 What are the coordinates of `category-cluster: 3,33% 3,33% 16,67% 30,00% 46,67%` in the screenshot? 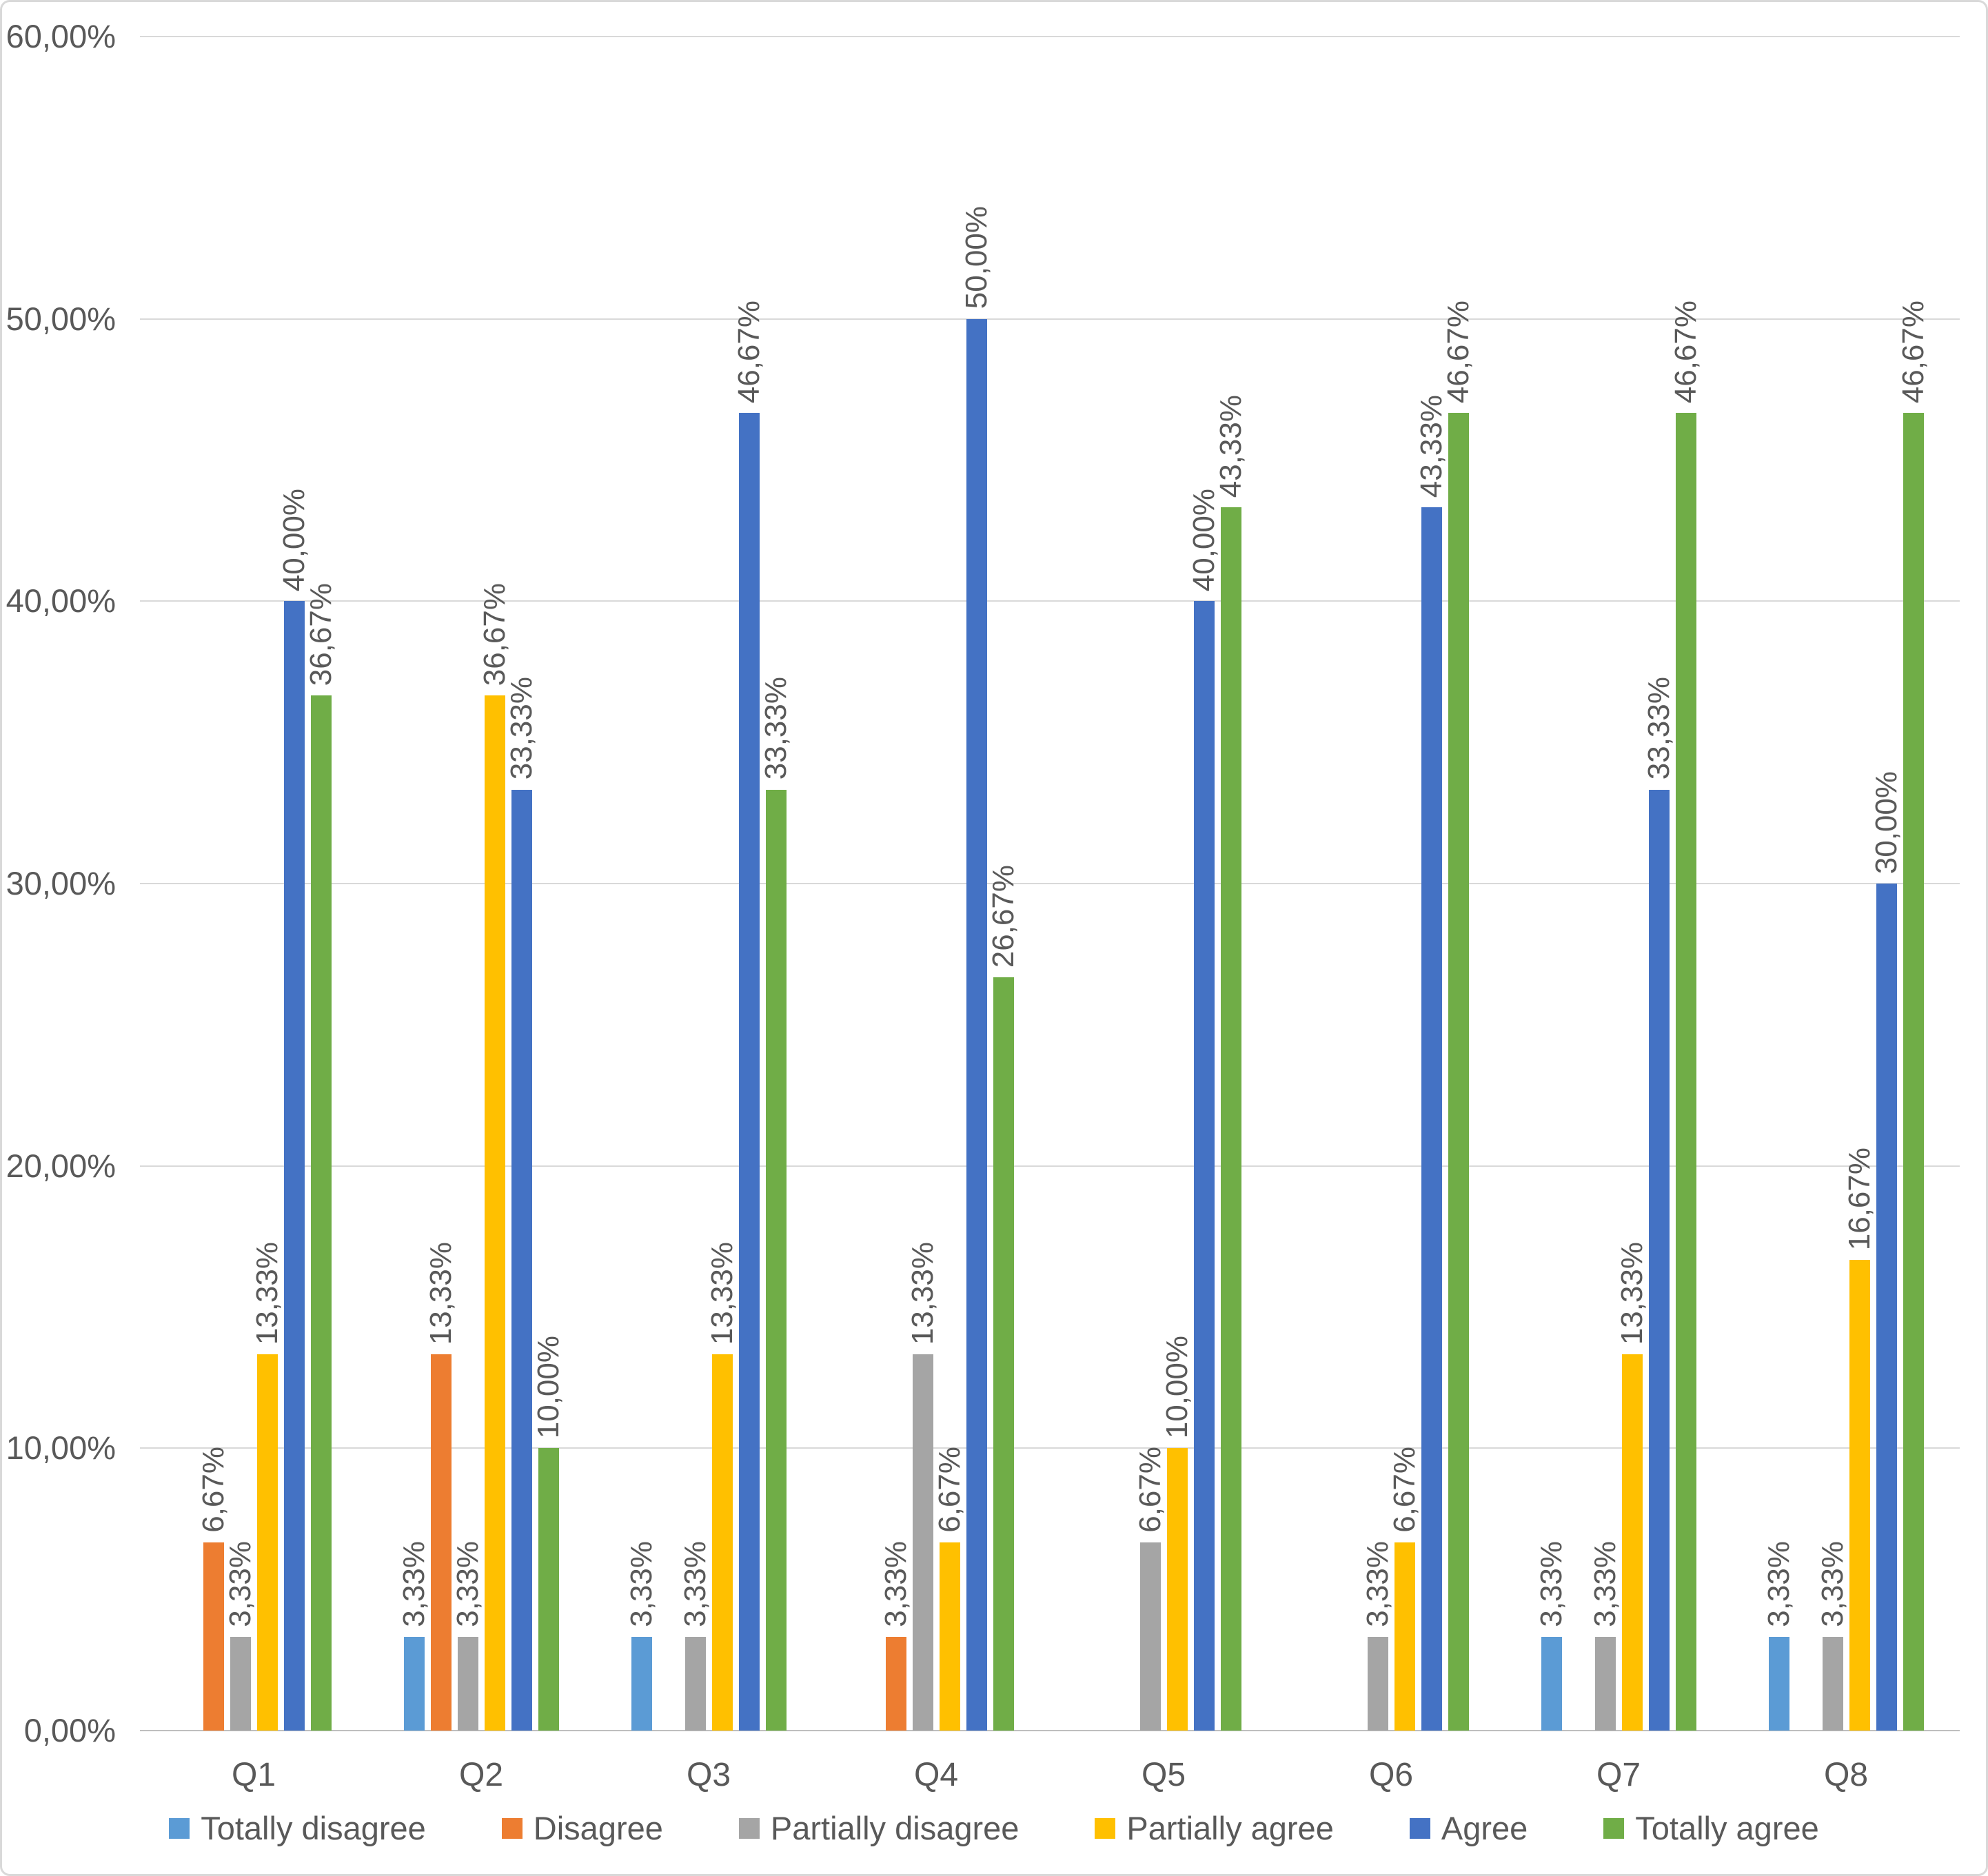 It's located at (1846, 884).